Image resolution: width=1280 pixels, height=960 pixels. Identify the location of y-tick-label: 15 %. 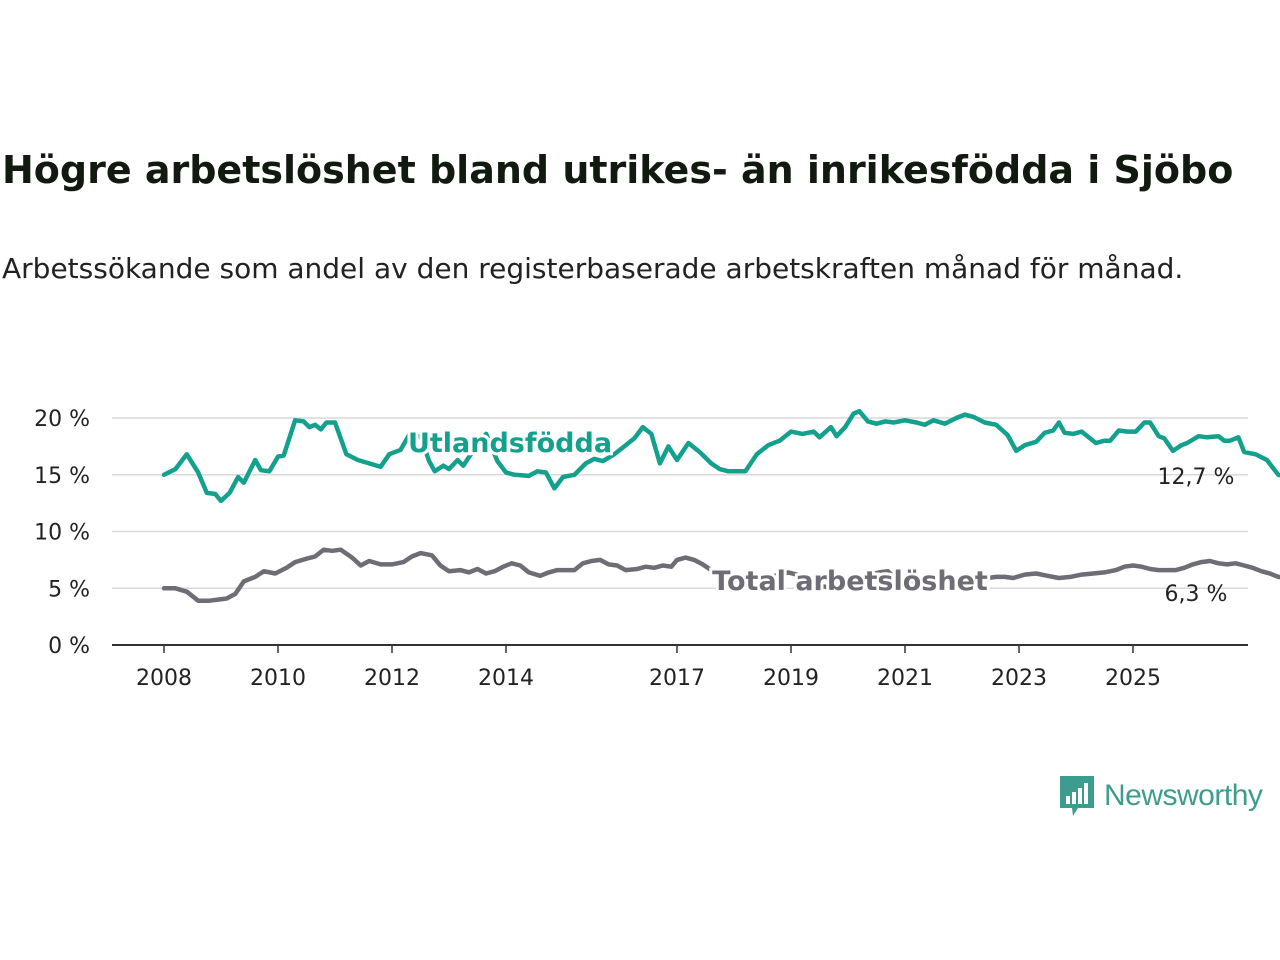
(62, 476).